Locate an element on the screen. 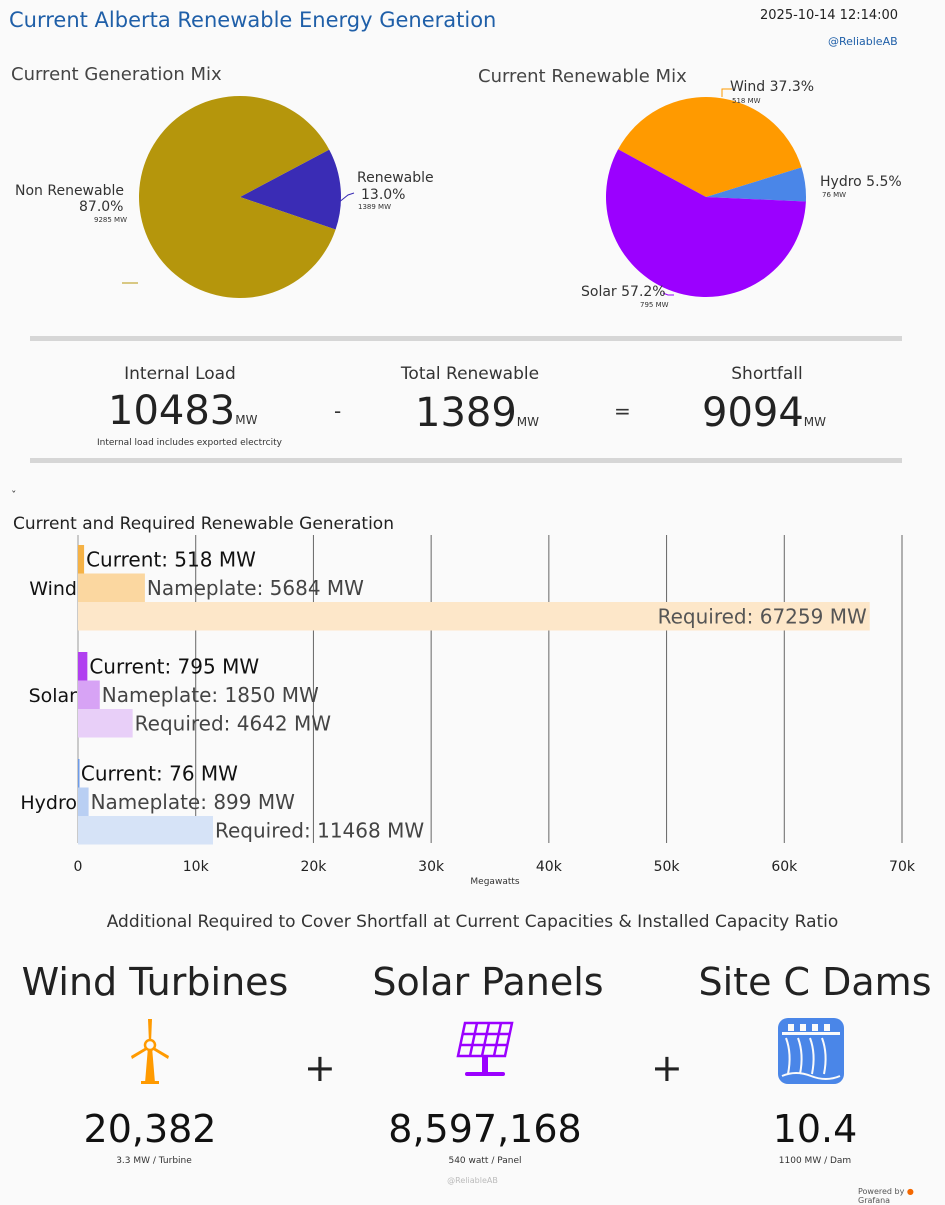  internal-load-stat: 10483MW is located at coordinates (182, 411).